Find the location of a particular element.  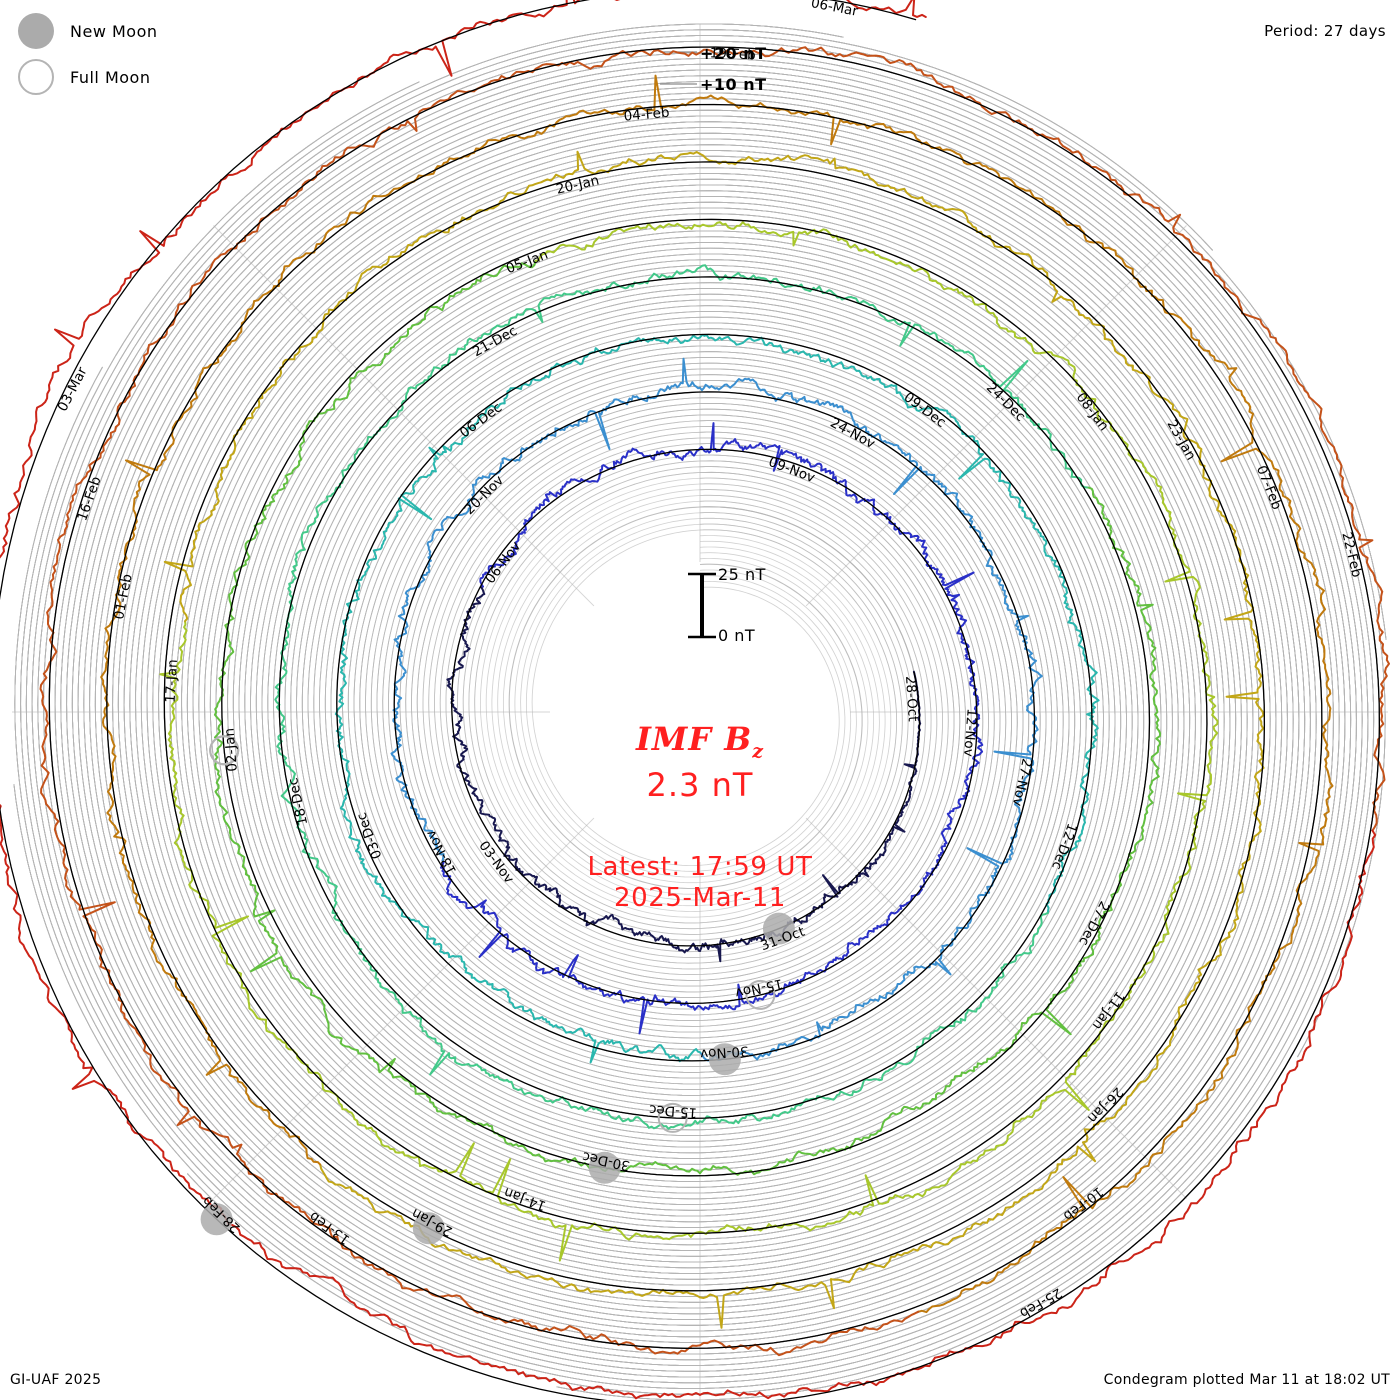

date-label: 13-Feb is located at coordinates (329, 1228).